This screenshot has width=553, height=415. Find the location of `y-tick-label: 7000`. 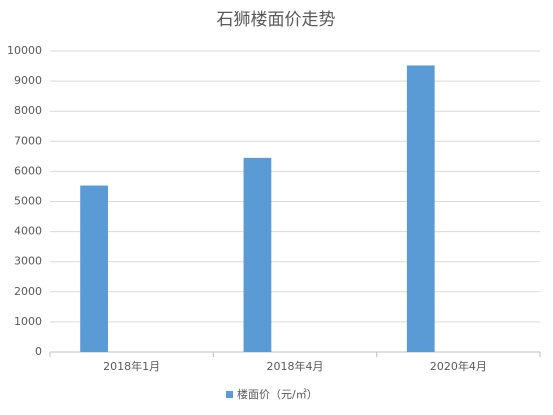

y-tick-label: 7000 is located at coordinates (28, 140).